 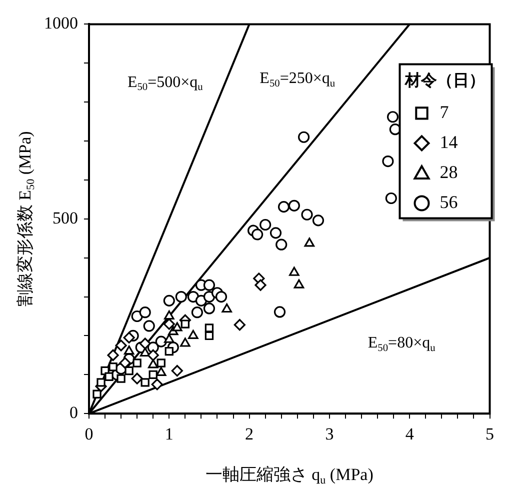 What do you see at coordinates (449, 142) in the screenshot?
I see `legend-label: 14` at bounding box center [449, 142].